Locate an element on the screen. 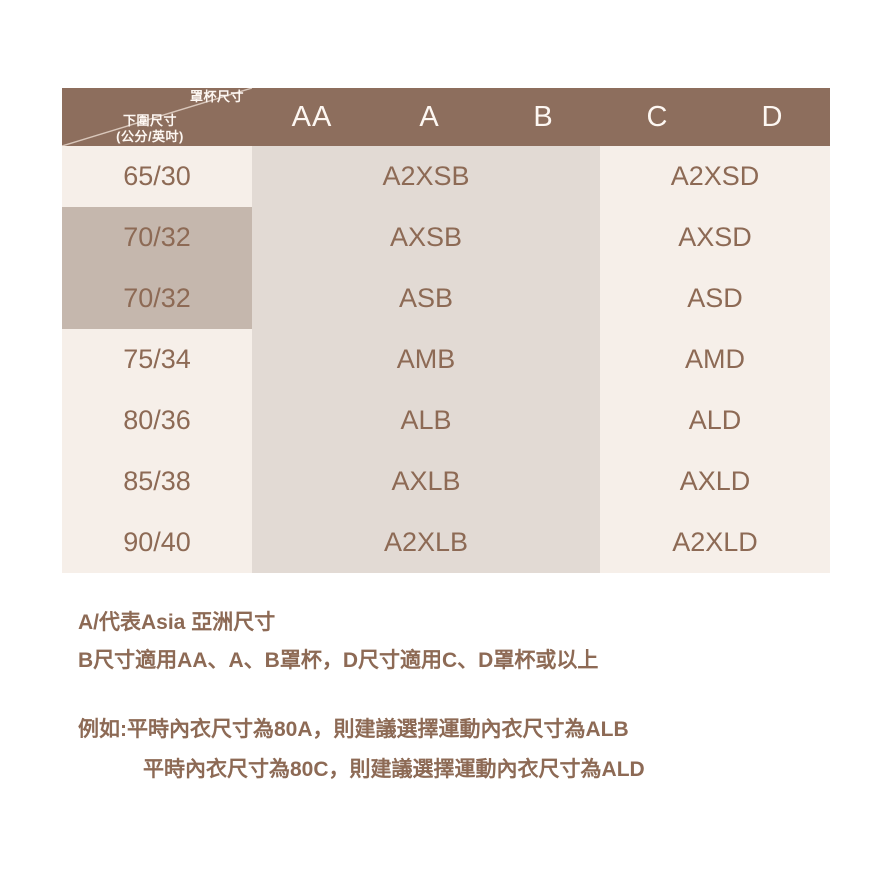 The height and width of the screenshot is (880, 880). b-size-cell: AXLB is located at coordinates (426, 481).